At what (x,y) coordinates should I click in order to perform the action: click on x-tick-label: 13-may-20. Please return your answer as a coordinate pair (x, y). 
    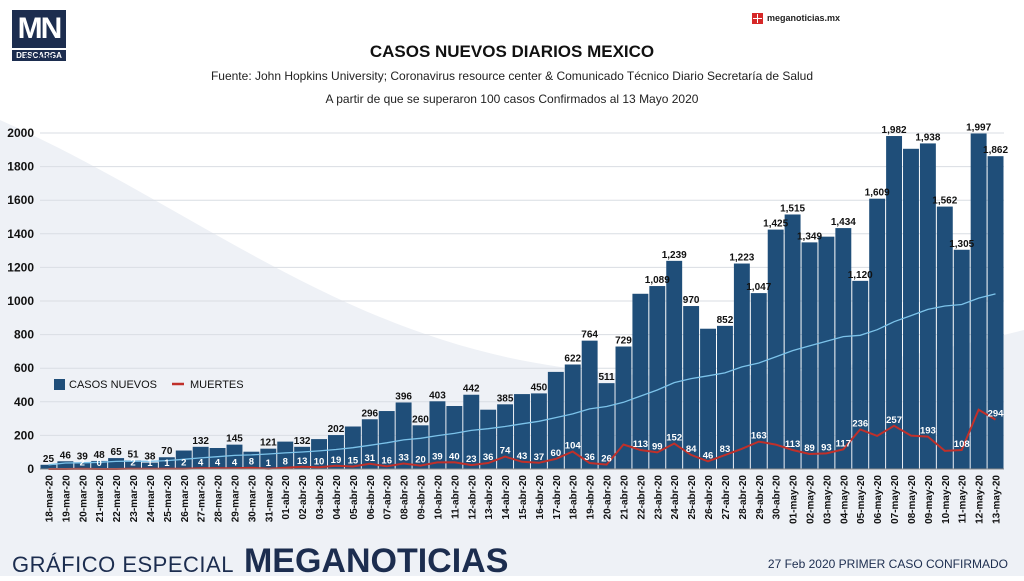
    Looking at the image, I should click on (997, 499).